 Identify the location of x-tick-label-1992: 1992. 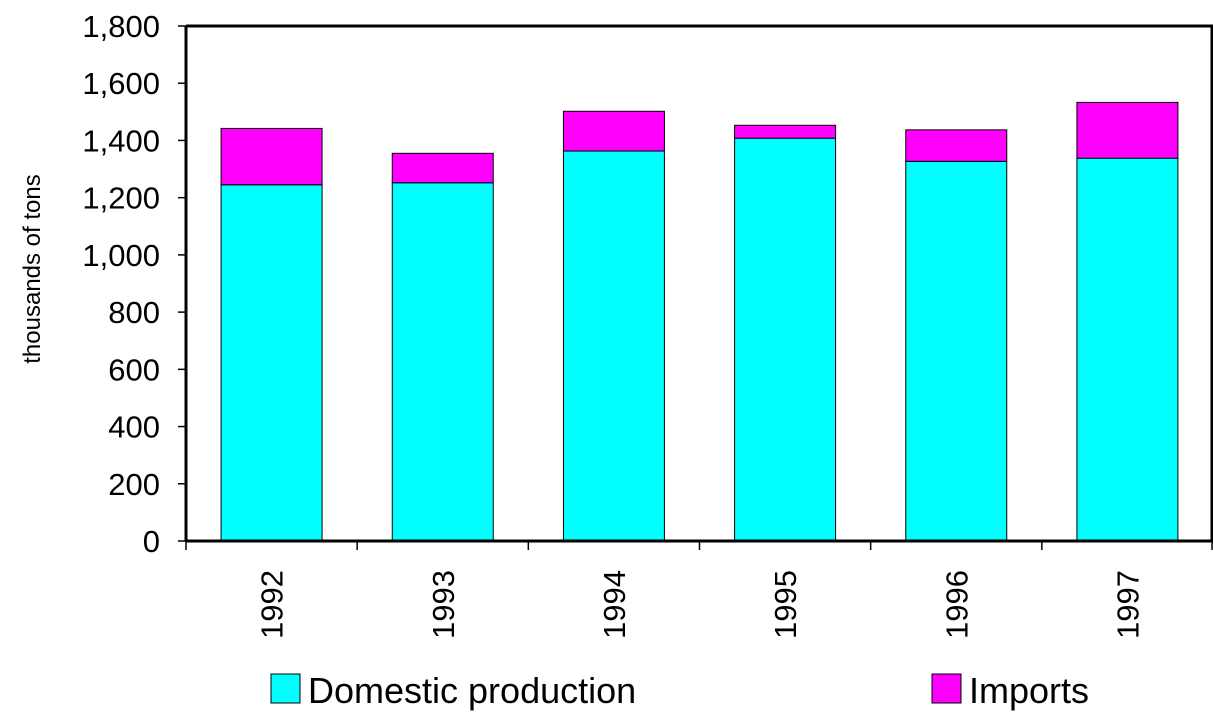
(272, 604).